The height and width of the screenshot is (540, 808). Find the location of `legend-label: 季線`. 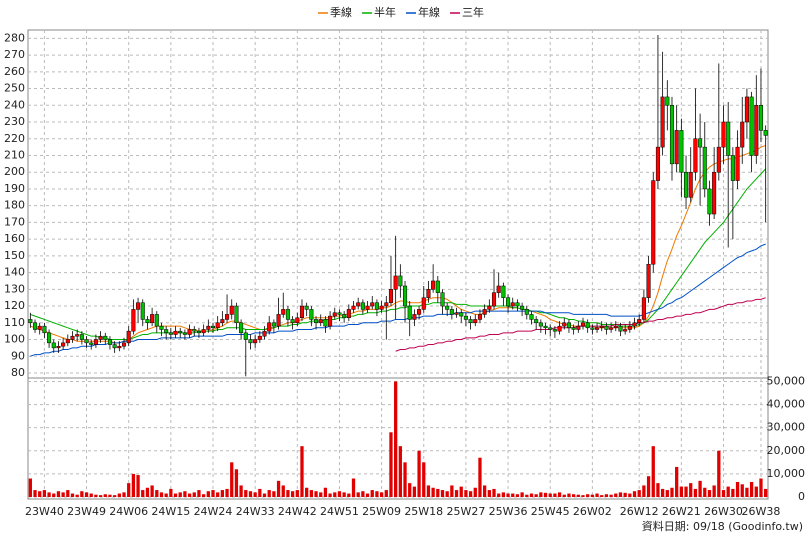

legend-label: 季線 is located at coordinates (341, 12).